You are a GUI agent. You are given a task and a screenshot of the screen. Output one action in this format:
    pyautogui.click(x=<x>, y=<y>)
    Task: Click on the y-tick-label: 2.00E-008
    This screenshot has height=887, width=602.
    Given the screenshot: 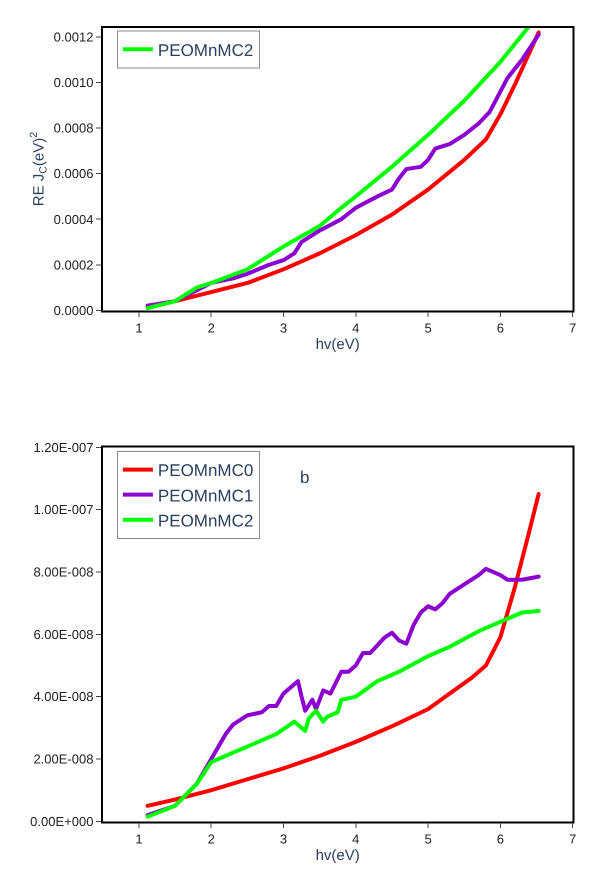 What is the action you would take?
    pyautogui.click(x=63, y=759)
    